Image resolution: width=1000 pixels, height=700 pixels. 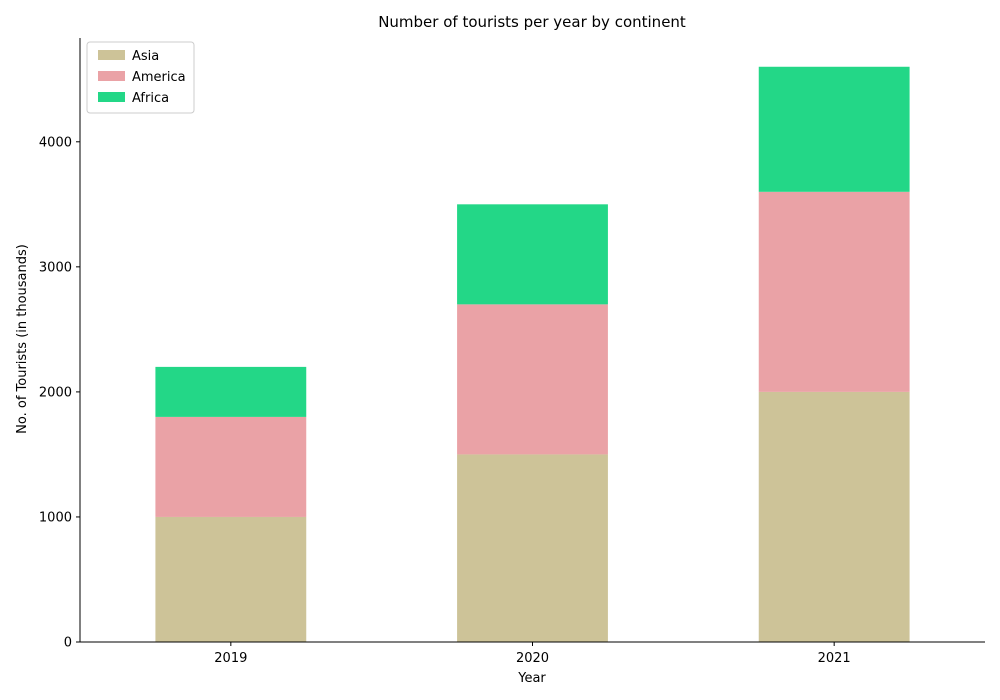 I want to click on x-tick-label-2020: 2020, so click(x=532, y=658).